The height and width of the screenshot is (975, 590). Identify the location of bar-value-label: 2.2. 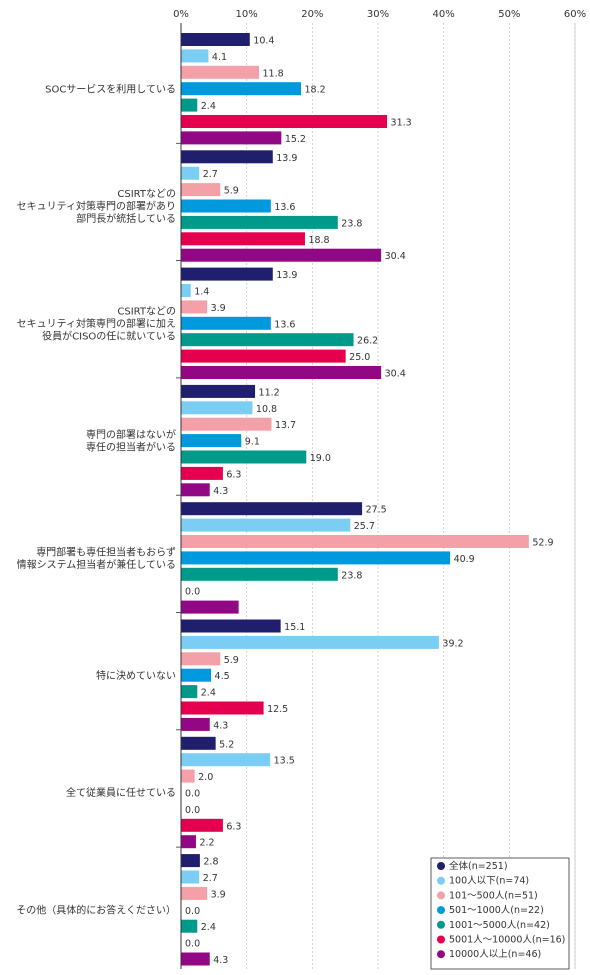
(206, 843).